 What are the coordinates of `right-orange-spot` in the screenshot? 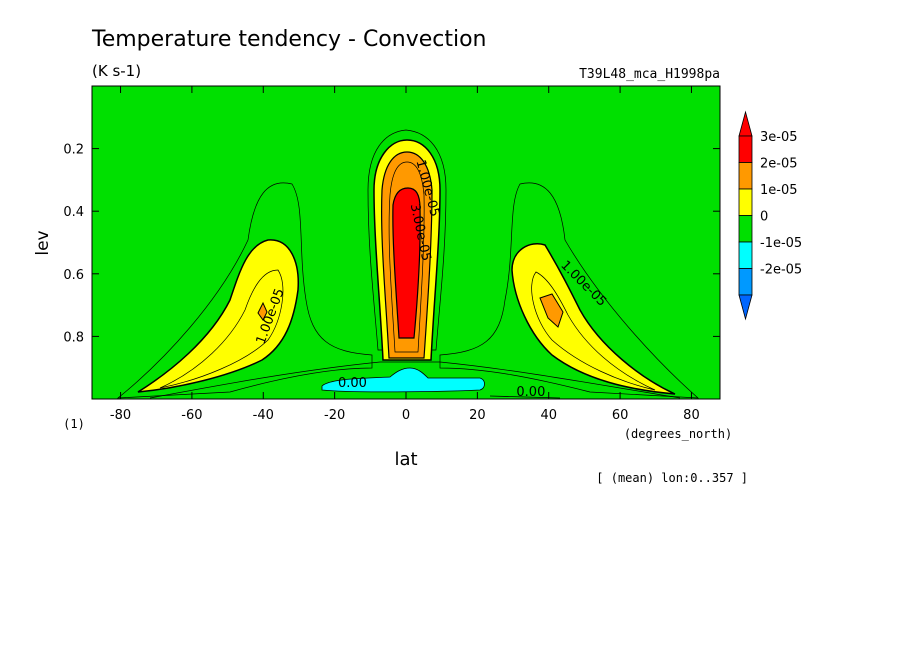 It's located at (551, 310).